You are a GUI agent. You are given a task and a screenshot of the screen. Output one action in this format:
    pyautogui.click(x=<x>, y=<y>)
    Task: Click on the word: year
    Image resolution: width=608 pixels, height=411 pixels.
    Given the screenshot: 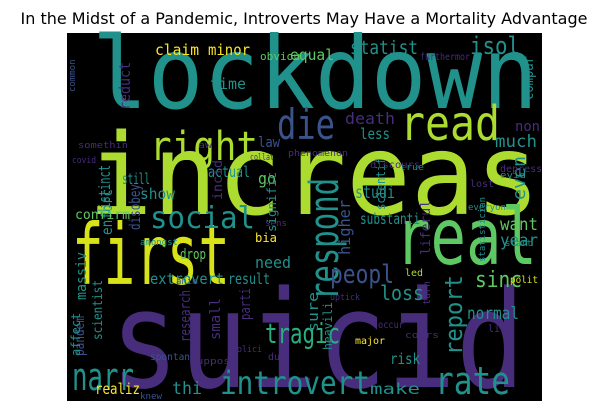 What is the action you would take?
    pyautogui.click(x=519, y=241)
    